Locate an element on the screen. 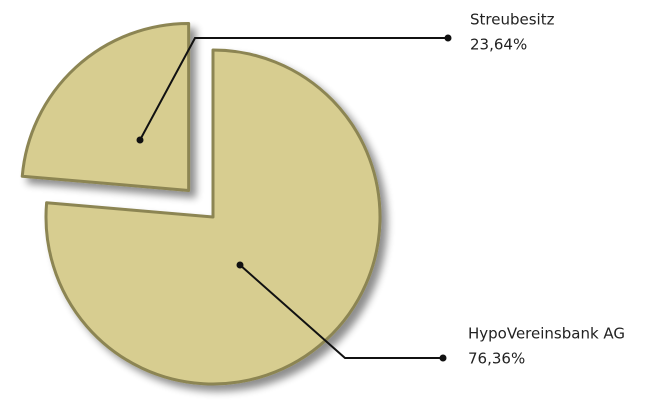 This screenshot has width=659, height=403. slice-value-label: 23,64% is located at coordinates (498, 45).